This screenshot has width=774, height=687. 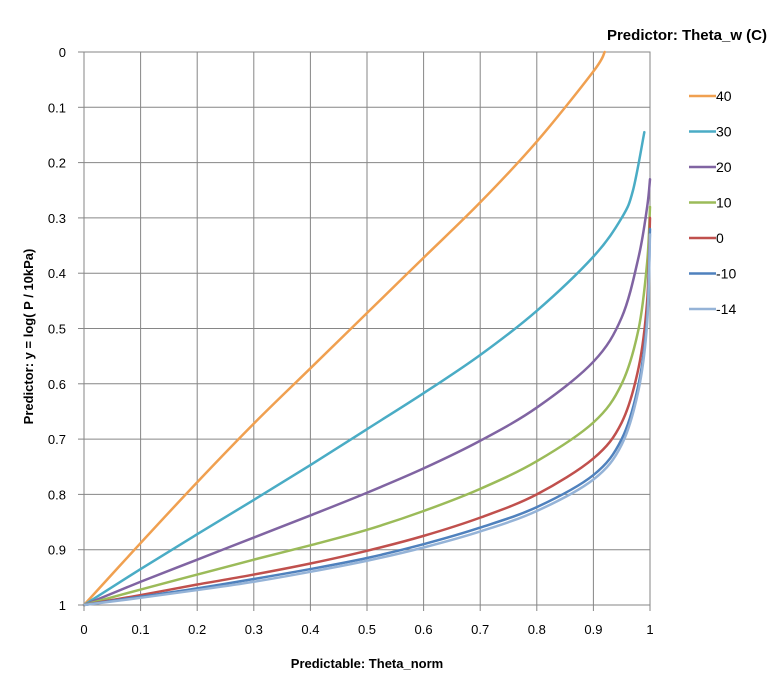 What do you see at coordinates (57, 107) in the screenshot?
I see `y-tick-label: 0.1` at bounding box center [57, 107].